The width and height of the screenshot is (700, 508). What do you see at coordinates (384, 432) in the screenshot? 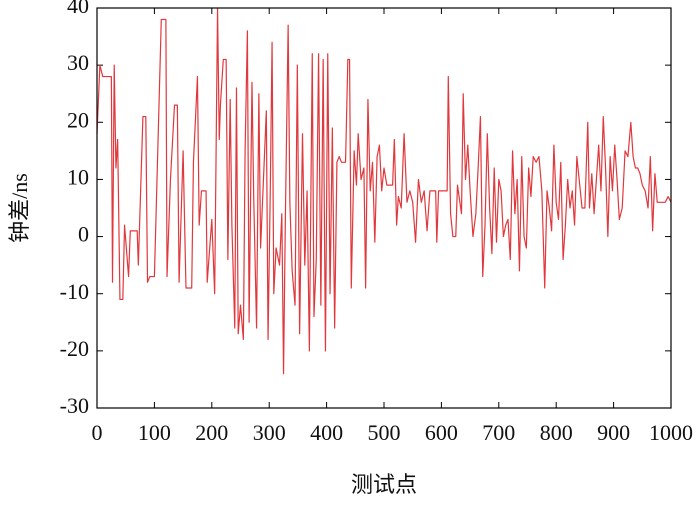
I see `x-tick-label: 500` at bounding box center [384, 432].